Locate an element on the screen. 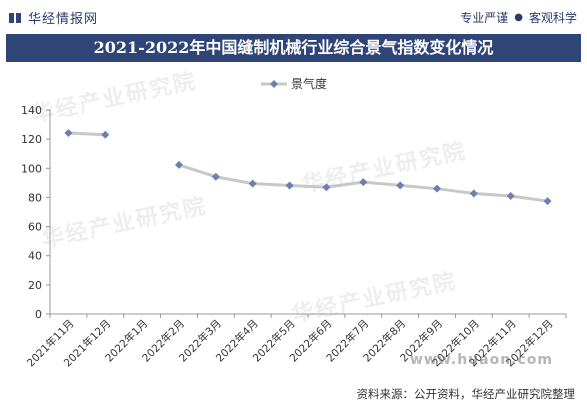  source-bar: 资料来源：公开资料，华经产业研究院整理 is located at coordinates (293, 394).